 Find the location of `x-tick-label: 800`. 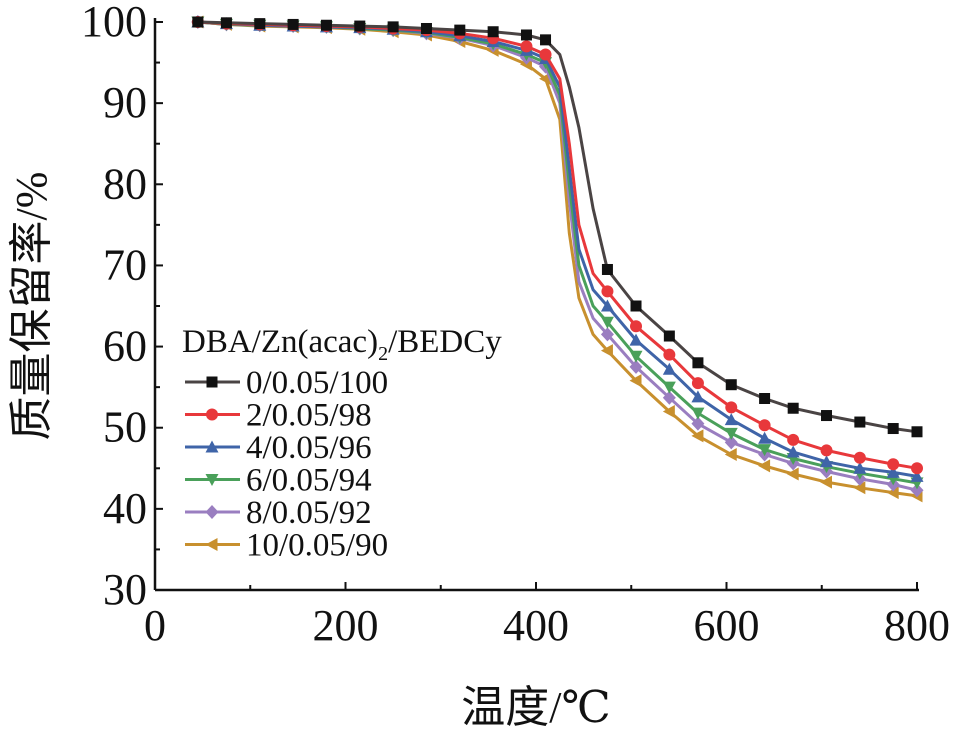

x-tick-label: 800 is located at coordinates (917, 625).